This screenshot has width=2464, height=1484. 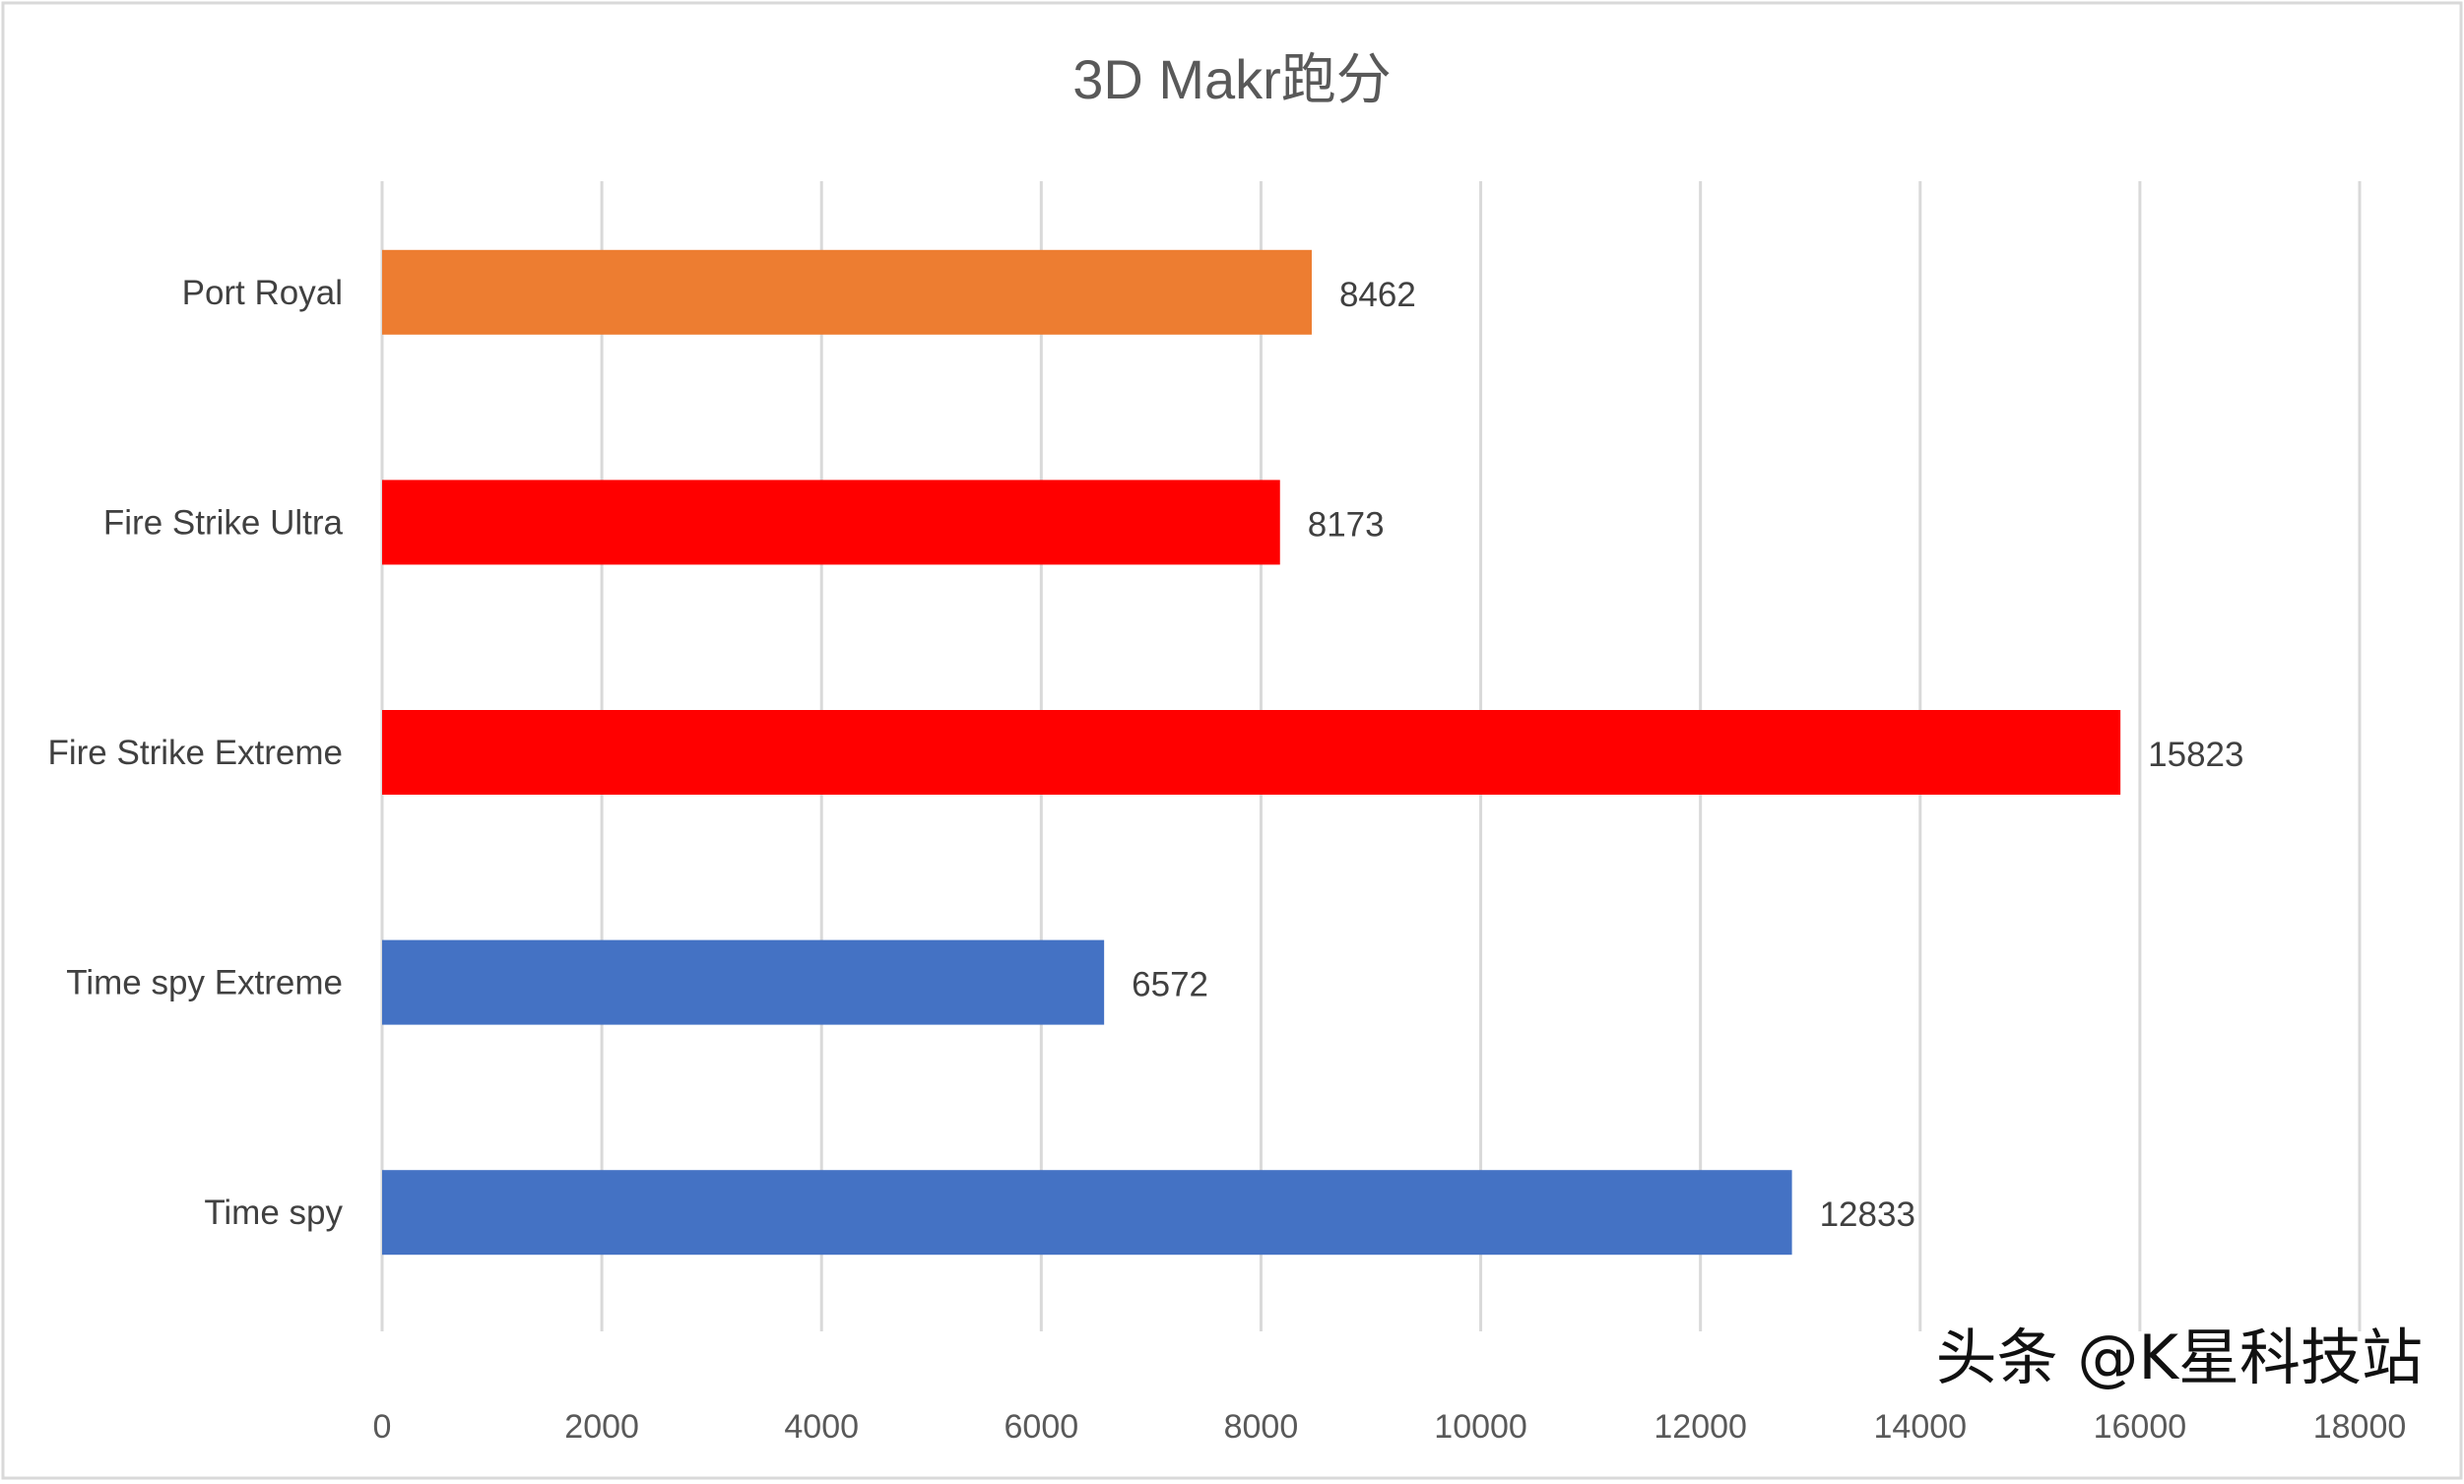 What do you see at coordinates (1377, 295) in the screenshot?
I see `data-label: 8462` at bounding box center [1377, 295].